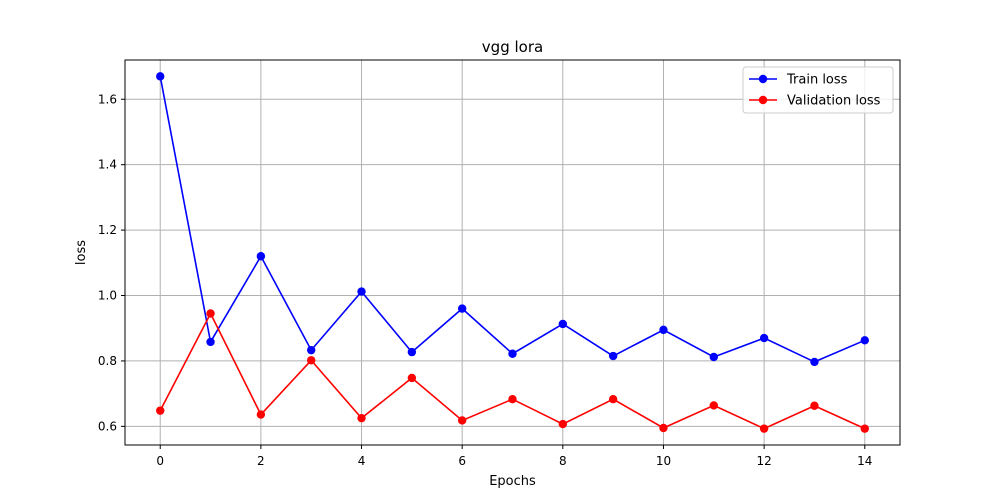 This screenshot has height=500, width=1000. What do you see at coordinates (261, 461) in the screenshot?
I see `x-tick-label: 2` at bounding box center [261, 461].